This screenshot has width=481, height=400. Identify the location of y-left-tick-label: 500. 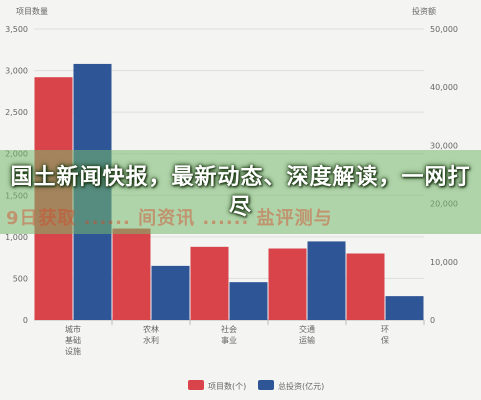
(20, 278).